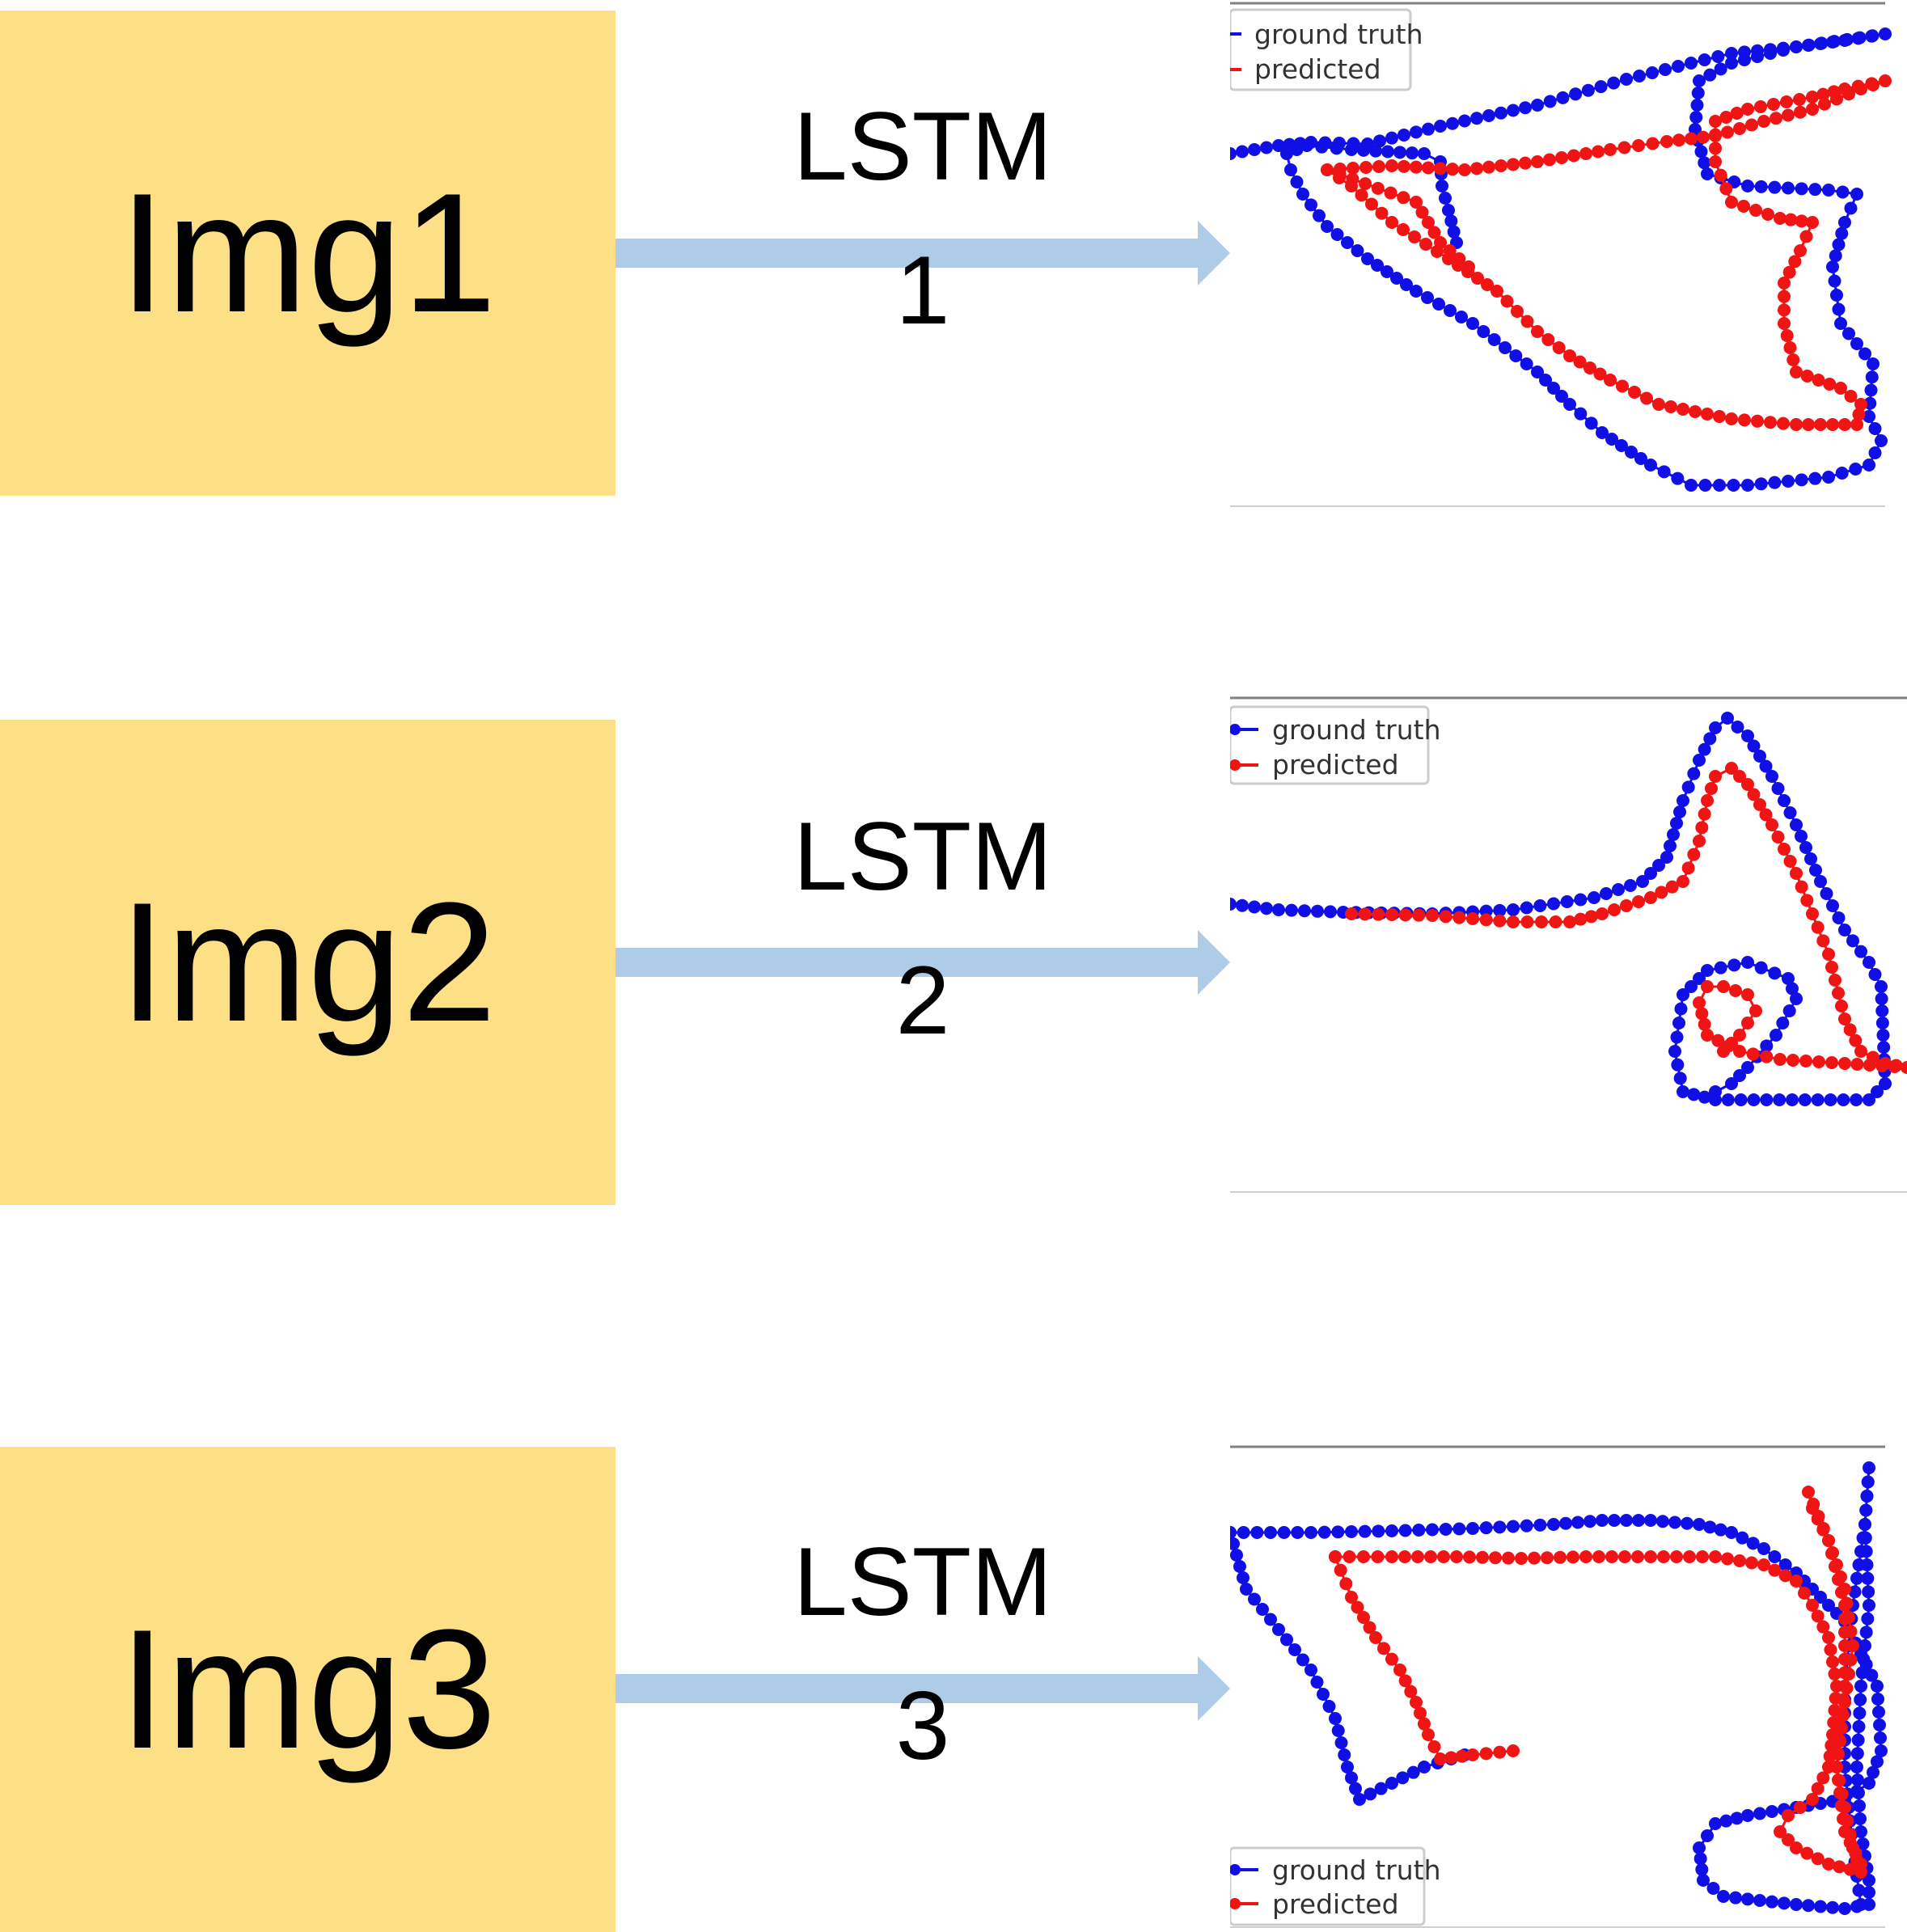  Describe the element at coordinates (1561, 259) in the screenshot. I see `ground-truth-path-1-markers` at that location.